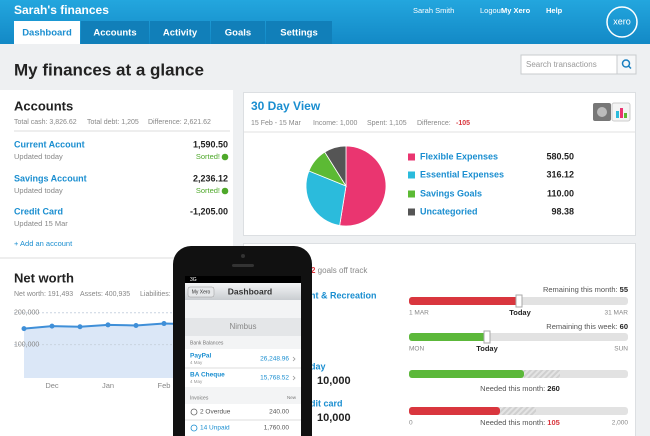 The image size is (650, 436). Describe the element at coordinates (209, 211) in the screenshot. I see `account-amount: -1,205.00` at that location.